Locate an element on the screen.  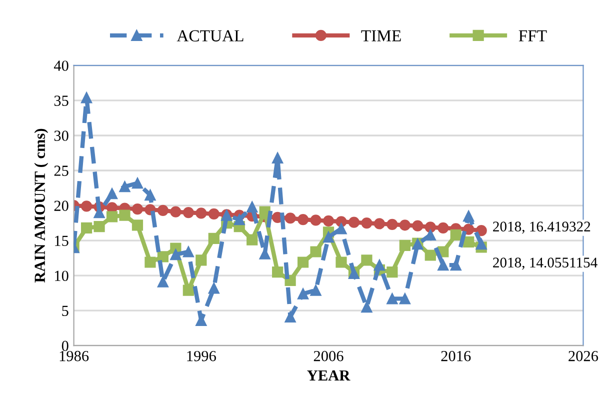
legend-label: TIME is located at coordinates (381, 36).